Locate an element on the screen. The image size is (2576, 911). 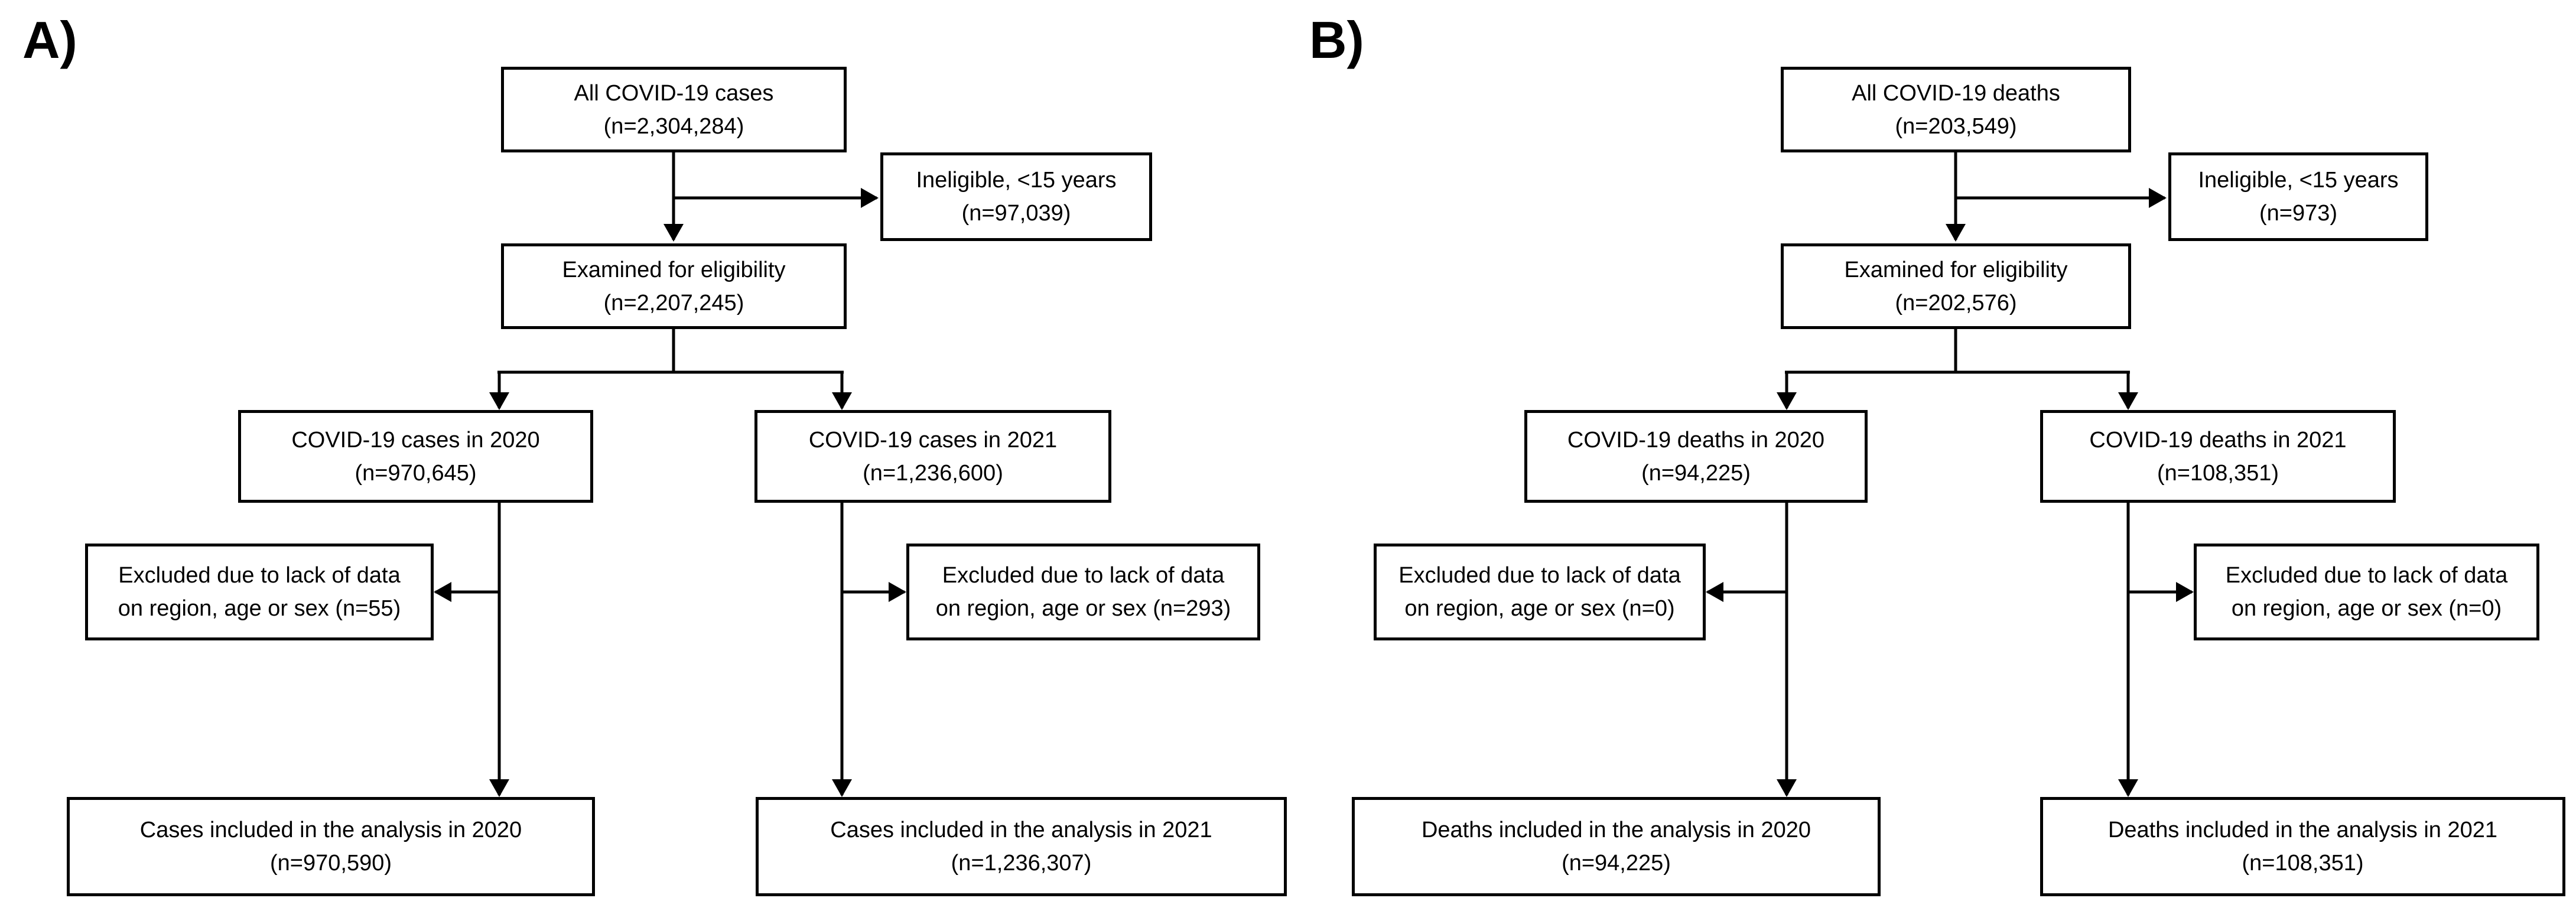
box-text-line1: COVID-19 deaths in 2020 is located at coordinates (1696, 440).